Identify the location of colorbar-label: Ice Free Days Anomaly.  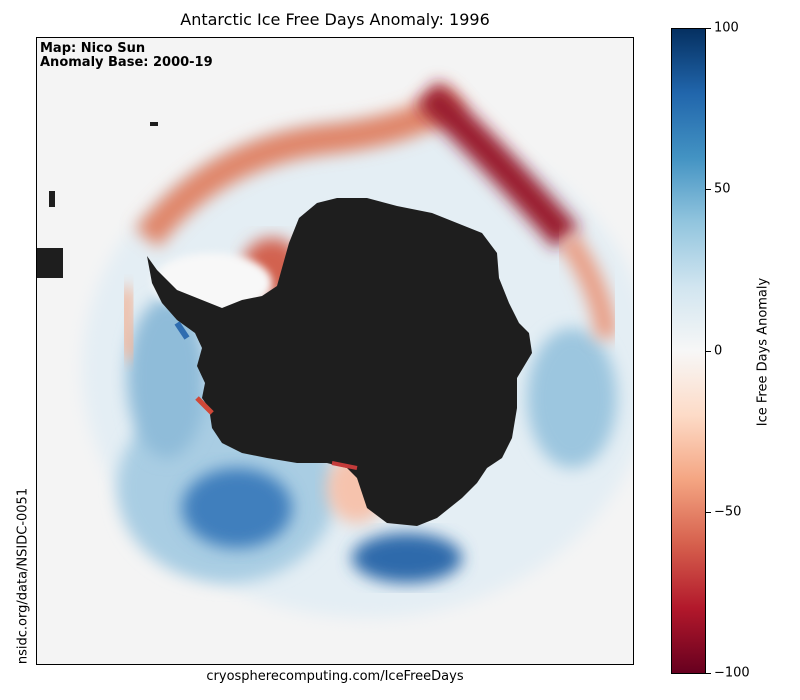
(763, 352).